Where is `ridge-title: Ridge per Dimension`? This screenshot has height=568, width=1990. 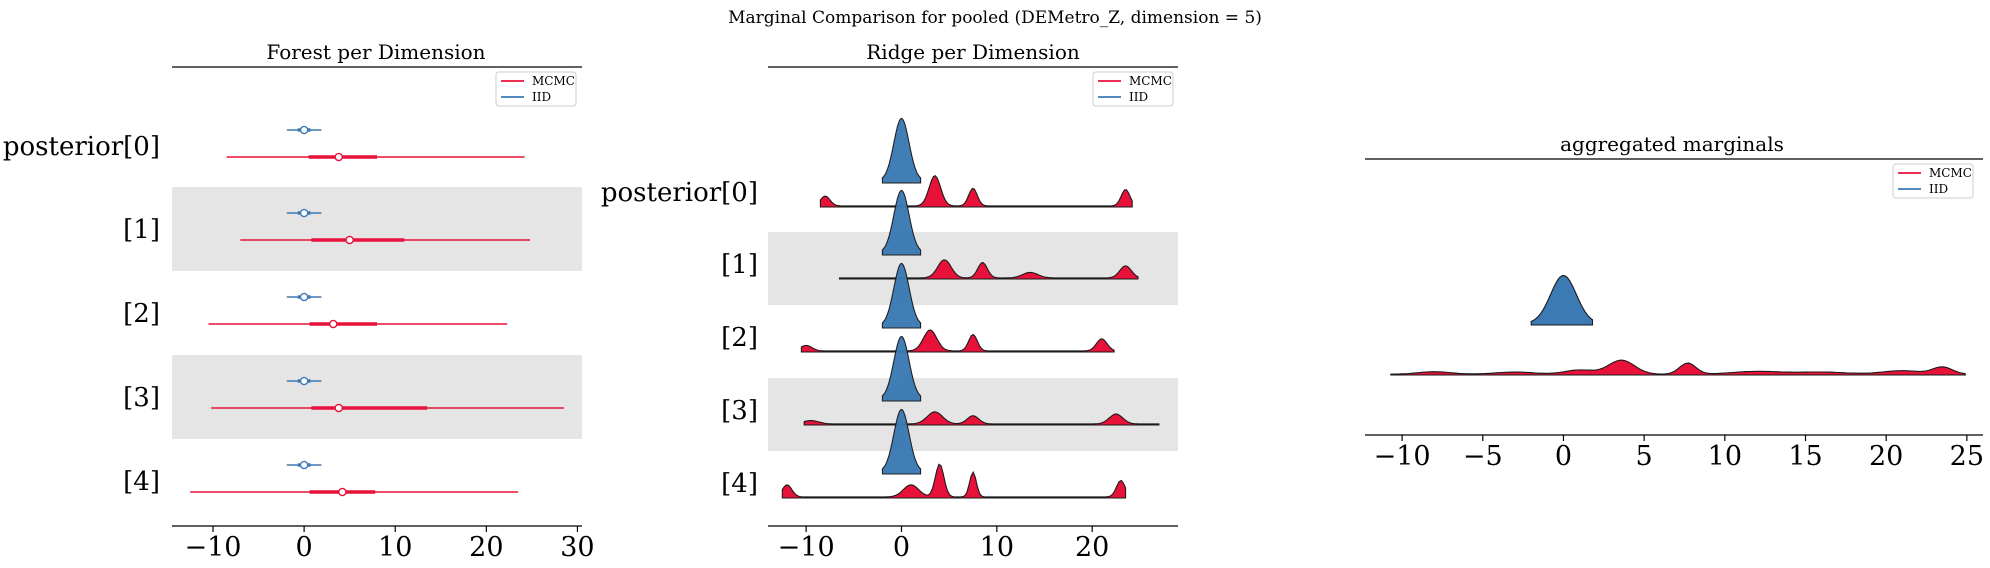 ridge-title: Ridge per Dimension is located at coordinates (973, 52).